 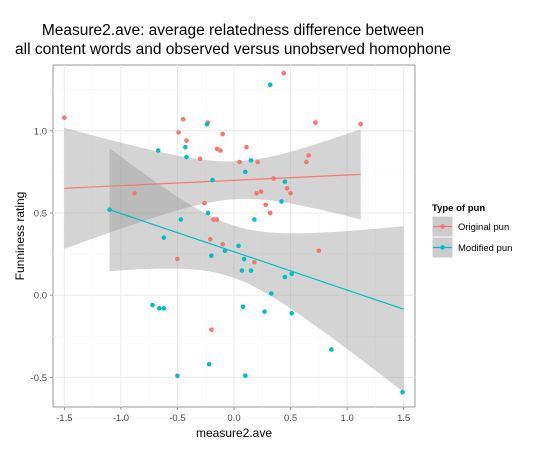 I want to click on x-axis-ticks: -1.5 -1.0 -0.5 0.0 0.5 1.0 1.5, so click(x=233, y=415).